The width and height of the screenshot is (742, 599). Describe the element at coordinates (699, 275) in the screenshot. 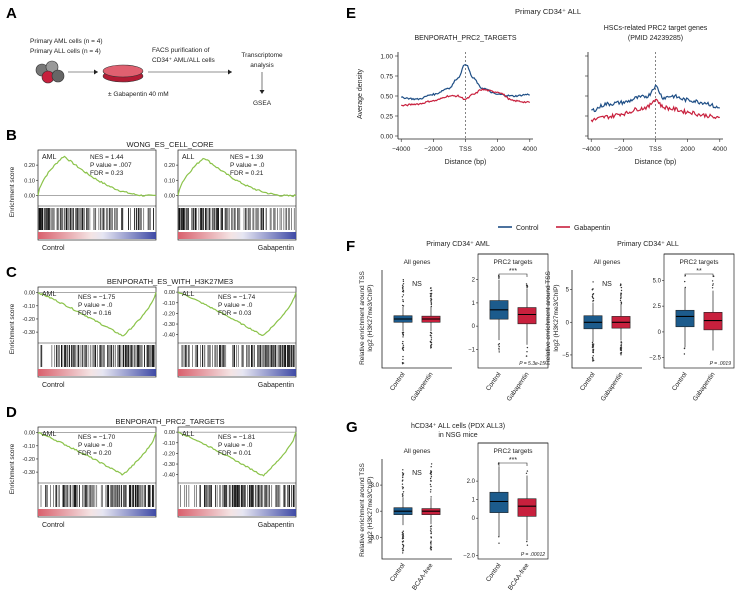

I see `significance-bracket` at that location.